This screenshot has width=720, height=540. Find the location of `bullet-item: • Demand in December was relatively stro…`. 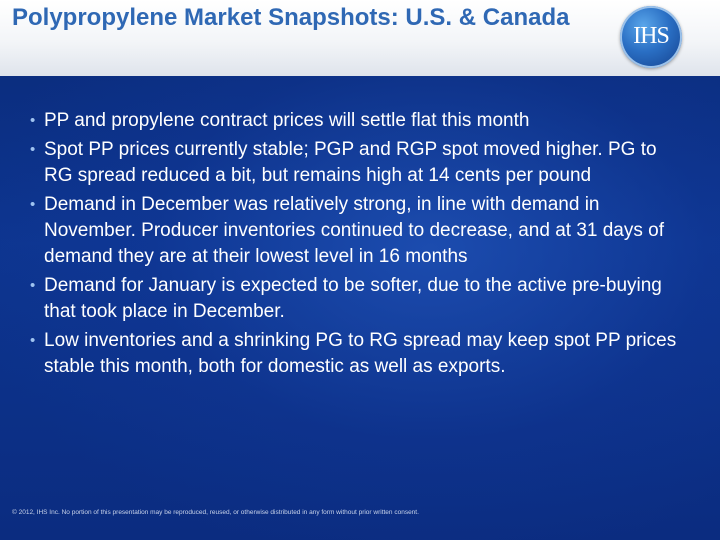

bullet-item: • Demand in December was relatively stro… is located at coordinates (356, 231).